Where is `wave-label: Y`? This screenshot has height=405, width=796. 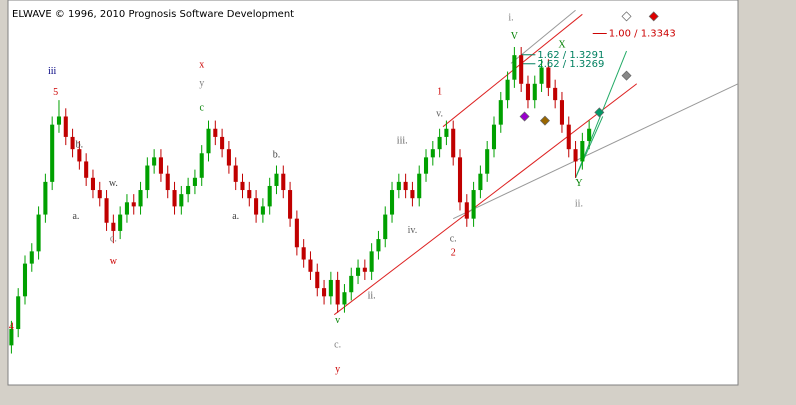
wave-label: Y is located at coordinates (578, 183).